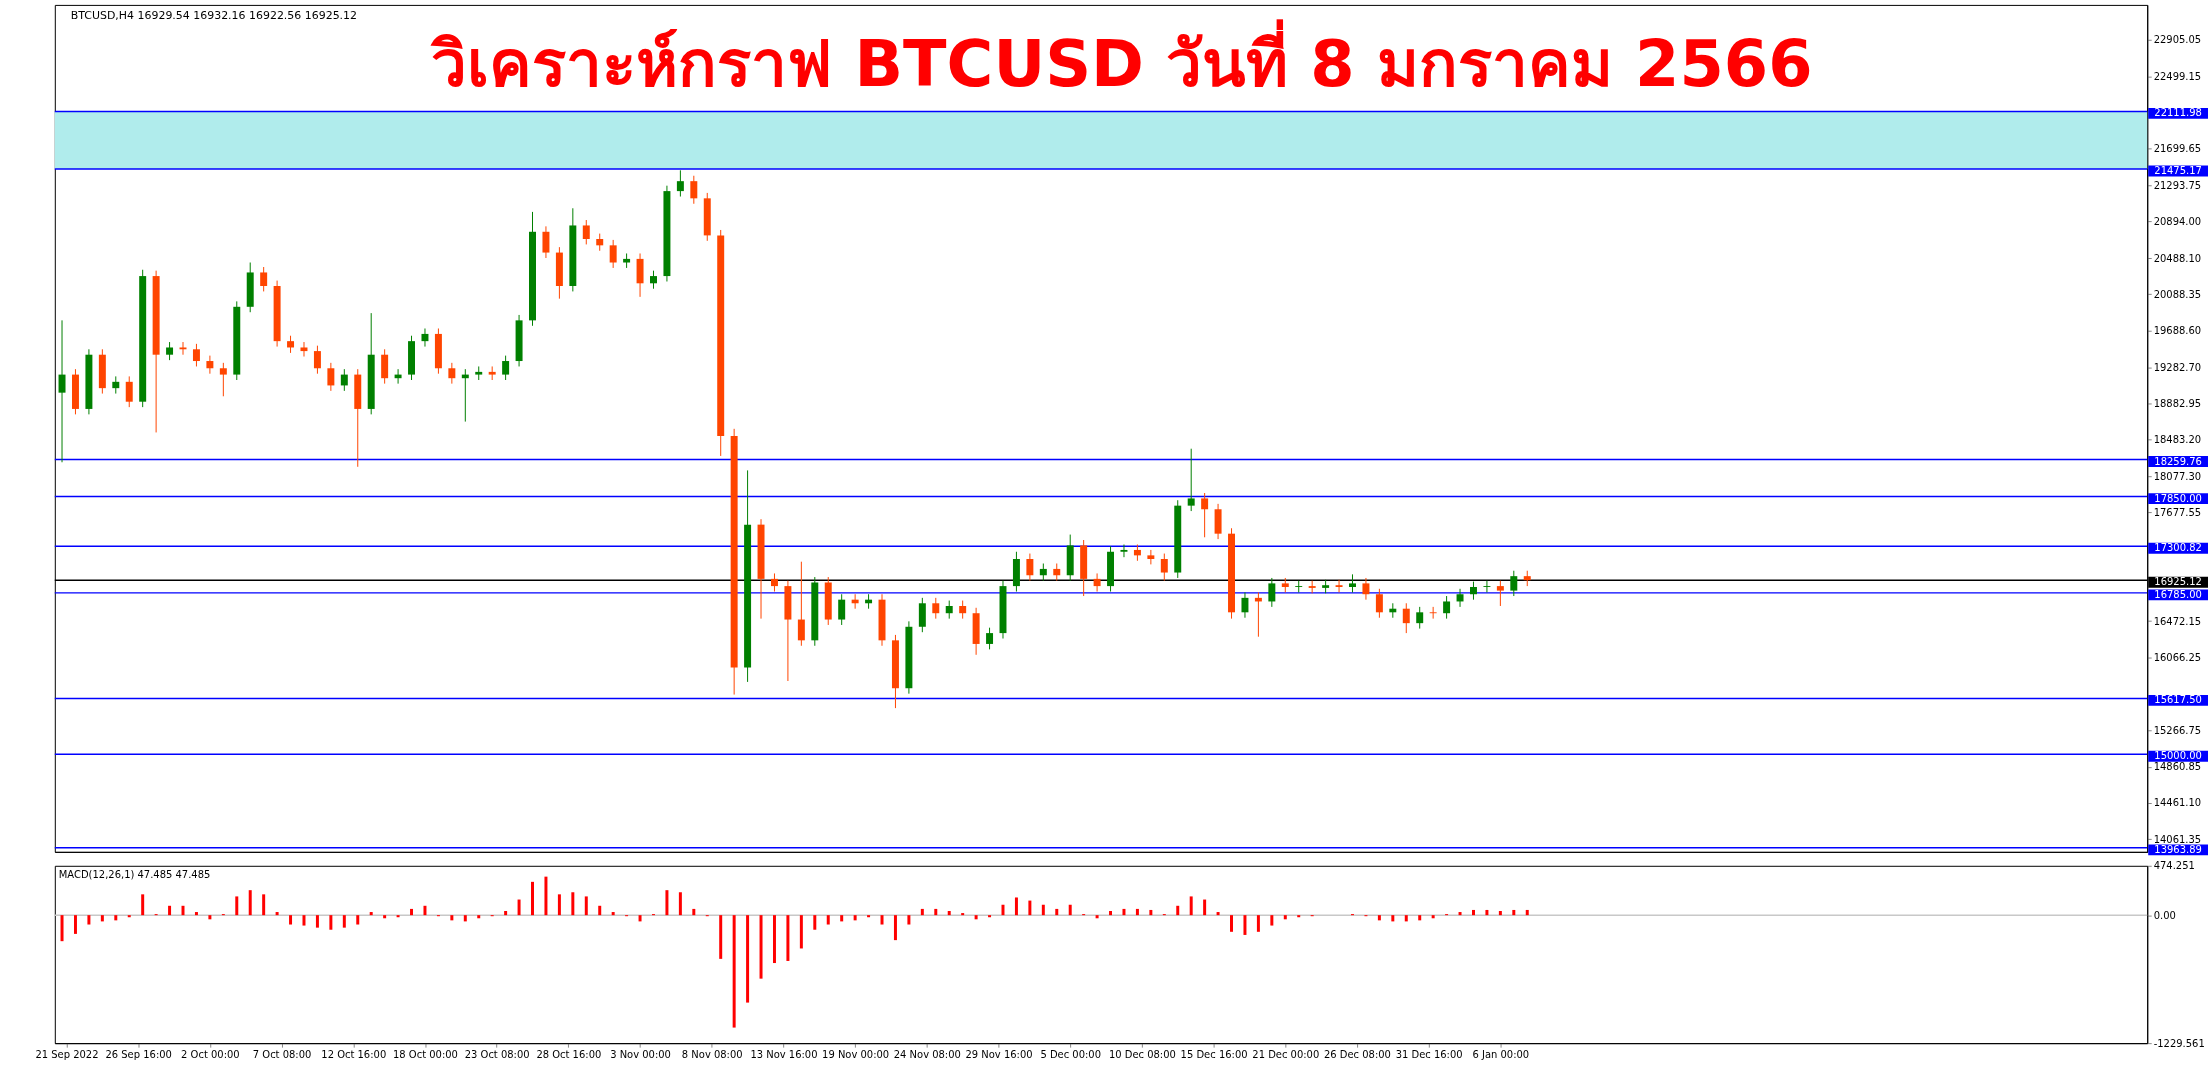  I want to click on ref-line-label: 22111.98, so click(2178, 113).